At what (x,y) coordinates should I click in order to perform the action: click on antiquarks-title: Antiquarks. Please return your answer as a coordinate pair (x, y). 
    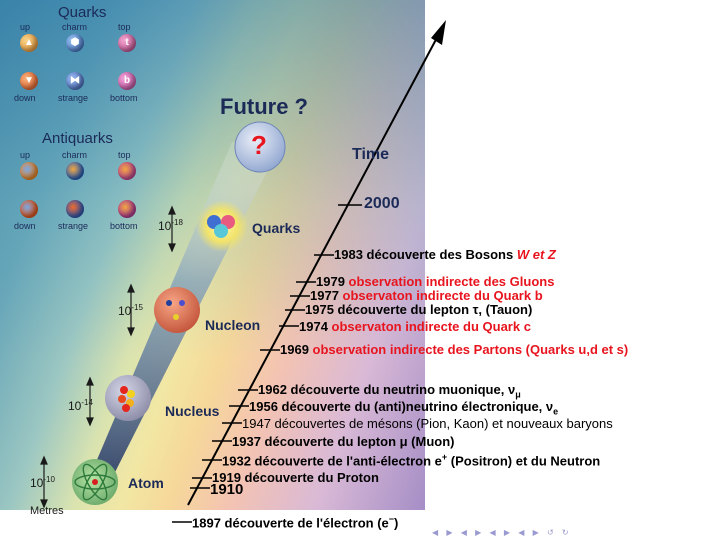
    Looking at the image, I should click on (77, 138).